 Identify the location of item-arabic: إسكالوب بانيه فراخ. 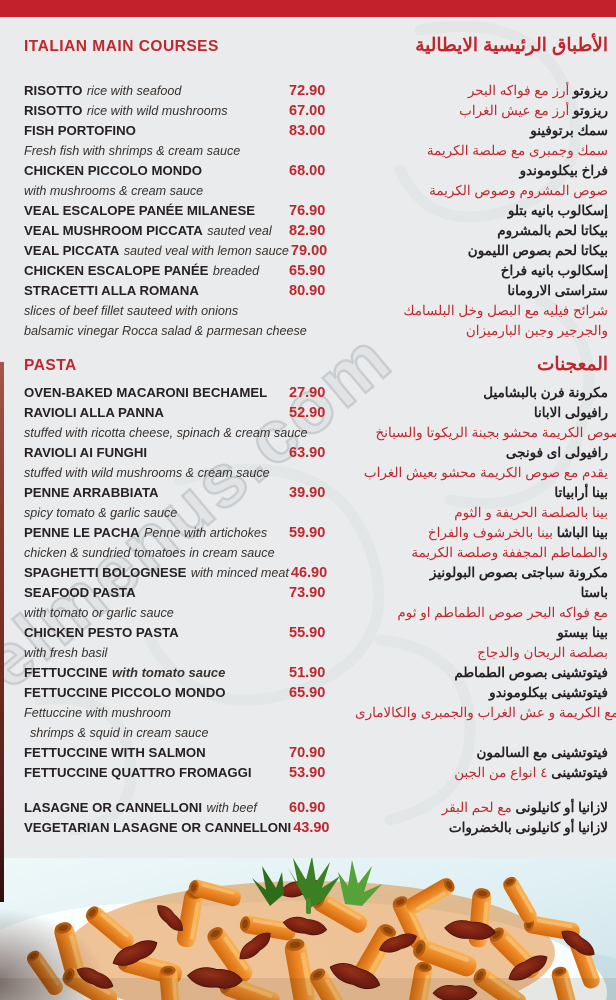
(481, 271).